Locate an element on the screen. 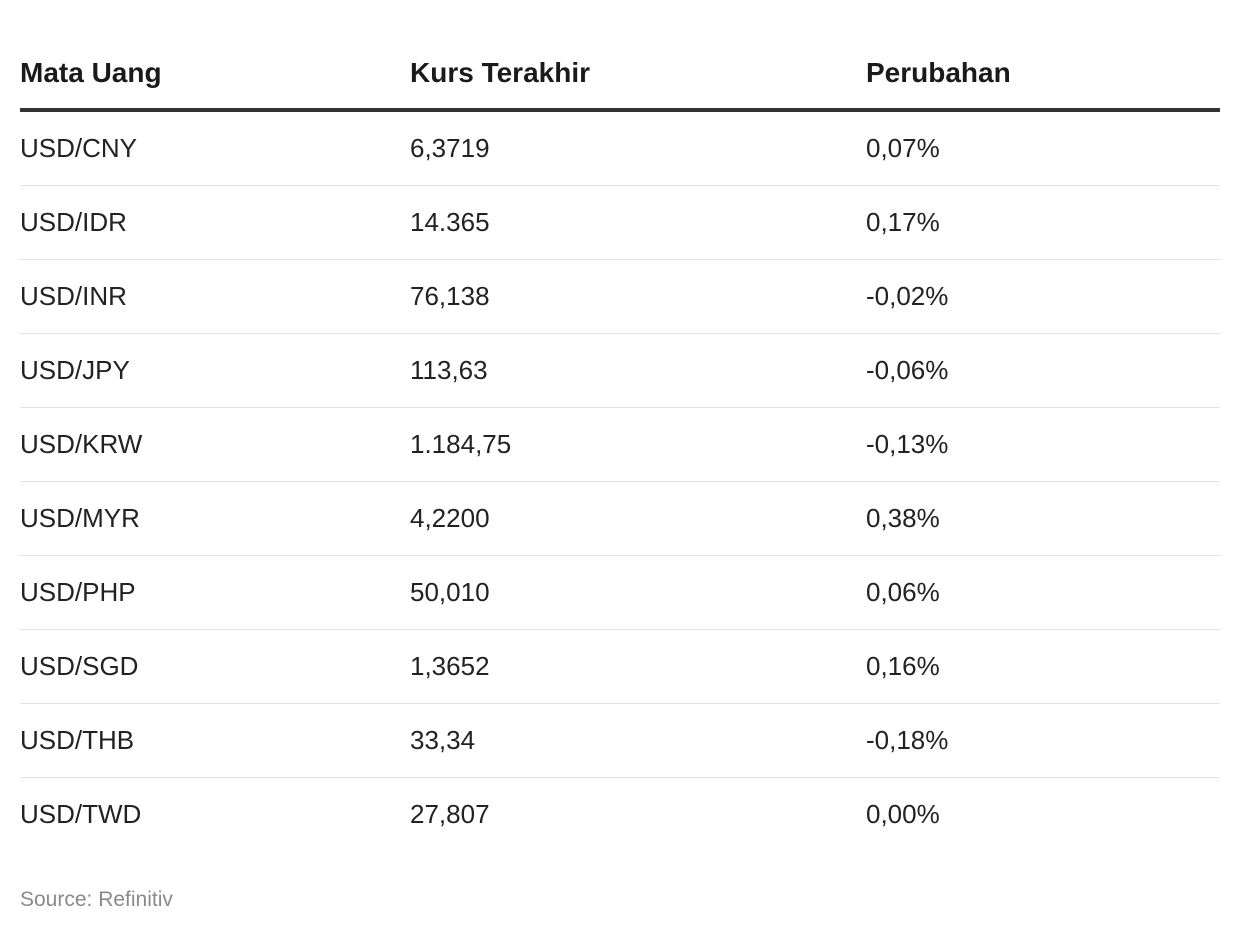 The image size is (1240, 936). cell-change: 0,07% is located at coordinates (1043, 148).